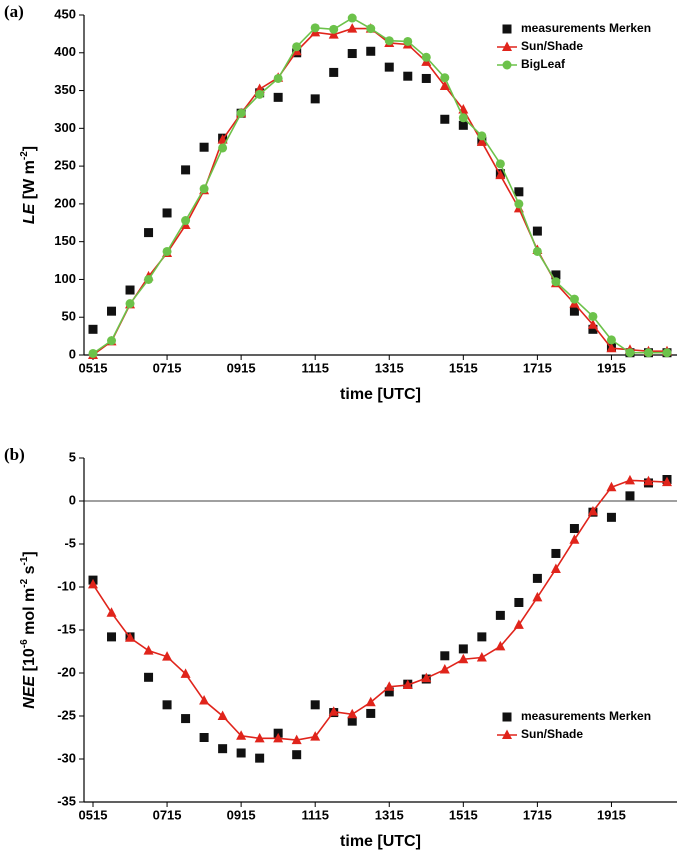 The image size is (679, 864). Describe the element at coordinates (14, 11) in the screenshot. I see `panel-label: (a)` at that location.